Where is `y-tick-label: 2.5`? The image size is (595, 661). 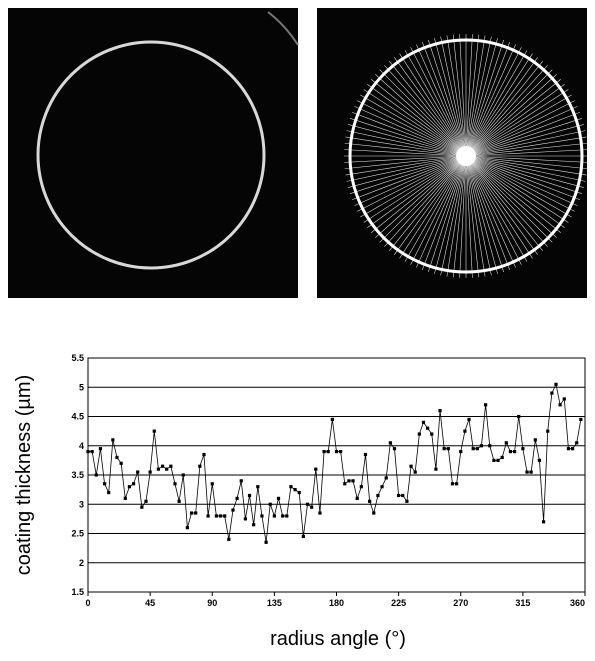
y-tick-label: 2.5 is located at coordinates (77, 534).